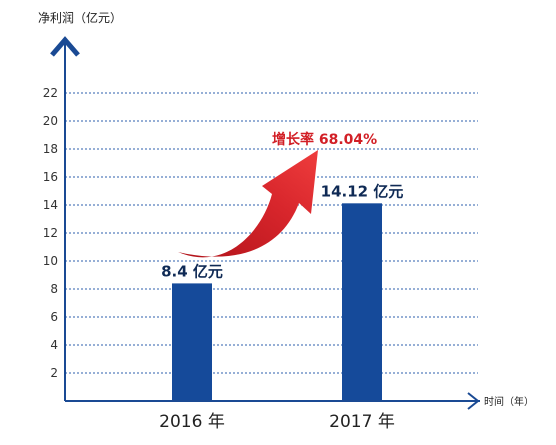 The image size is (556, 445). Describe the element at coordinates (50, 205) in the screenshot. I see `y-tick-label: 14` at that location.